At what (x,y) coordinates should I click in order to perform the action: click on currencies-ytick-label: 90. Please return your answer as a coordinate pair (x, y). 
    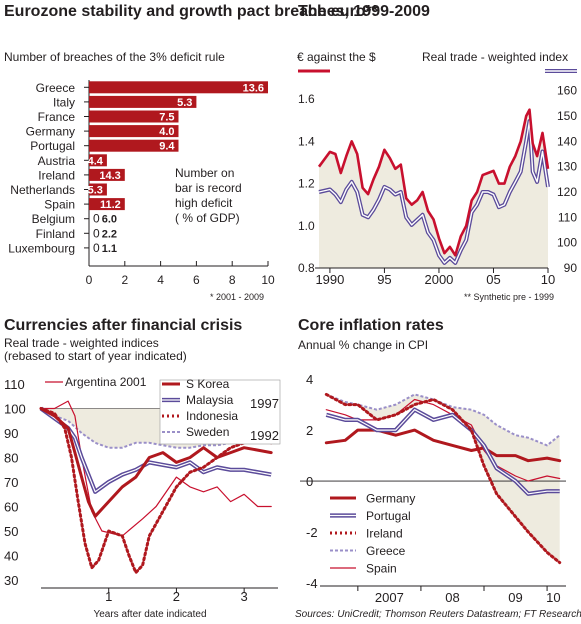
    Looking at the image, I should click on (11, 433).